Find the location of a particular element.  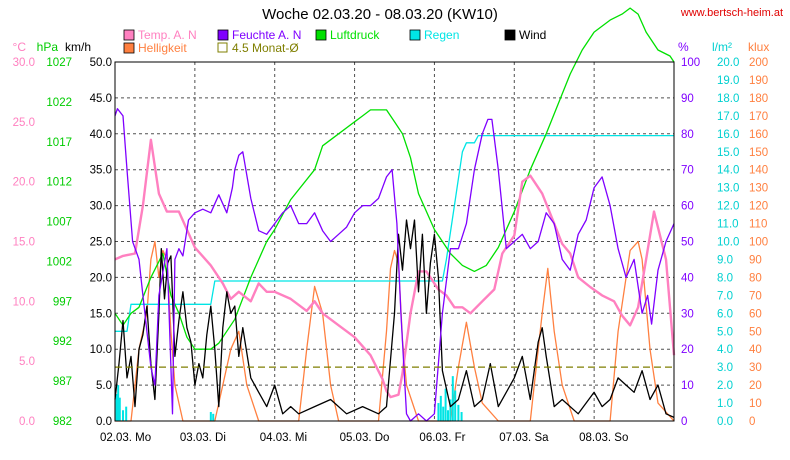

y-tick-pressure: 992 is located at coordinates (62, 342).